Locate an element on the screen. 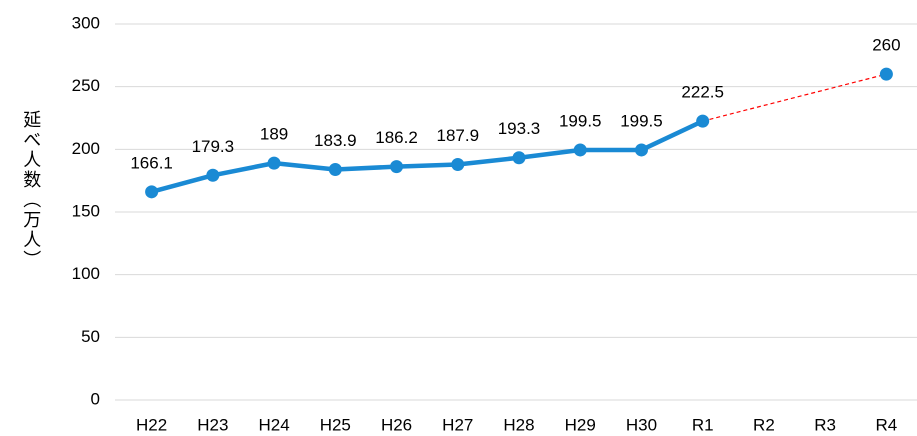 This screenshot has width=917, height=436. y-tick-label: 50 is located at coordinates (90, 336).